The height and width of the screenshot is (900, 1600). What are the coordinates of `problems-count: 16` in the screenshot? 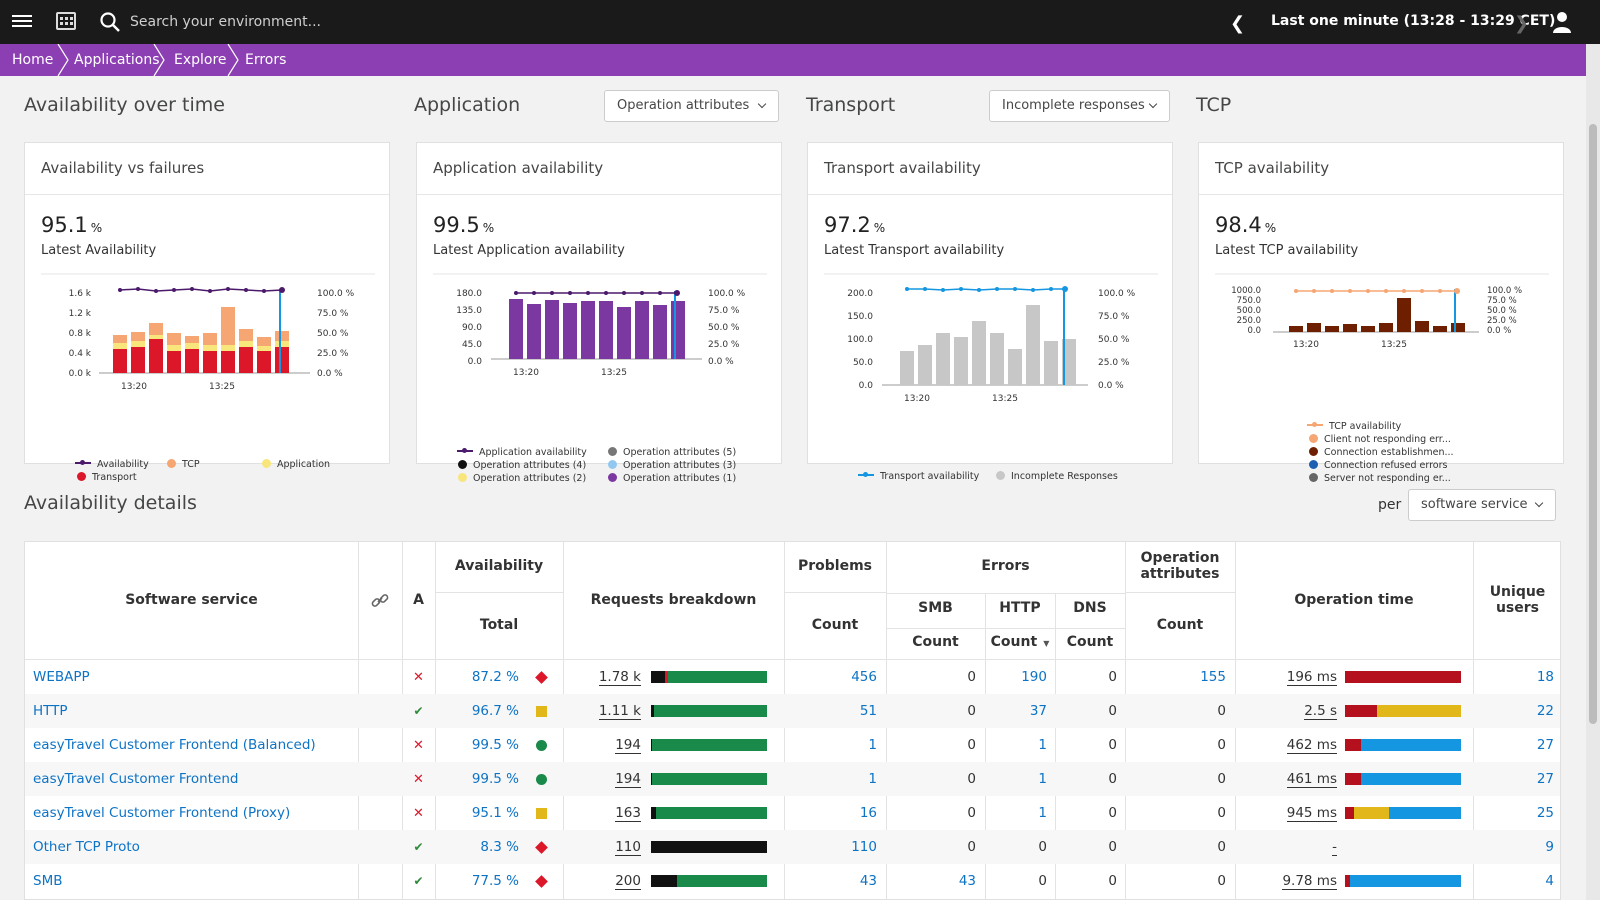 It's located at (868, 813).